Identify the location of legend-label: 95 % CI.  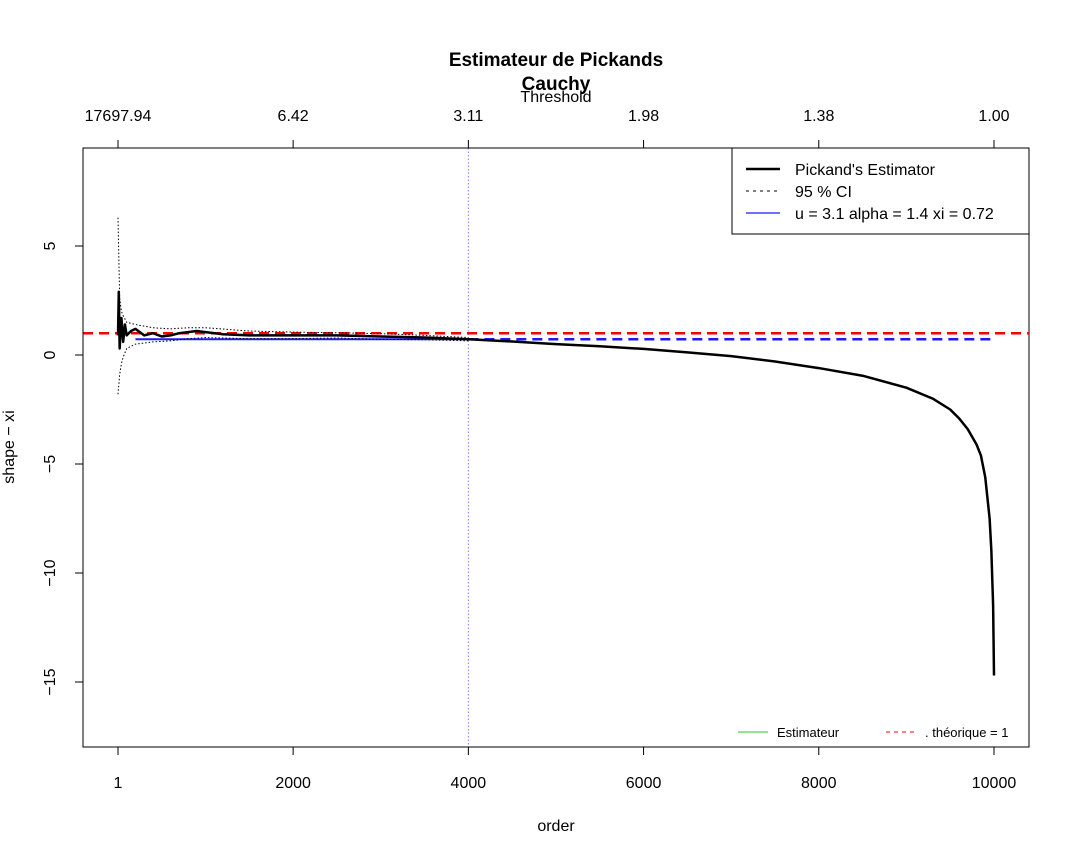
(823, 192).